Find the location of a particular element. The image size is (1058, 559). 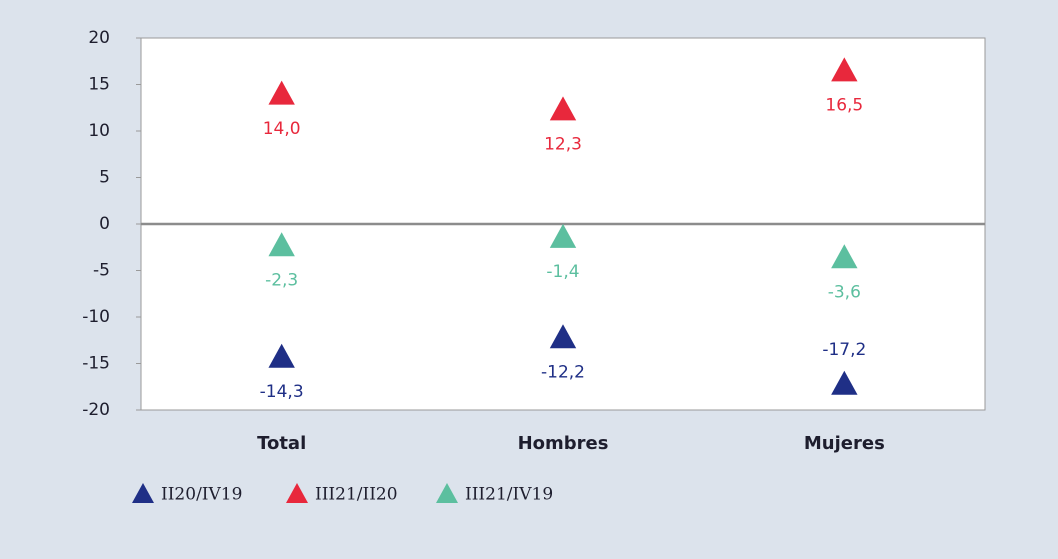

data-label: 14,0 is located at coordinates (282, 129).